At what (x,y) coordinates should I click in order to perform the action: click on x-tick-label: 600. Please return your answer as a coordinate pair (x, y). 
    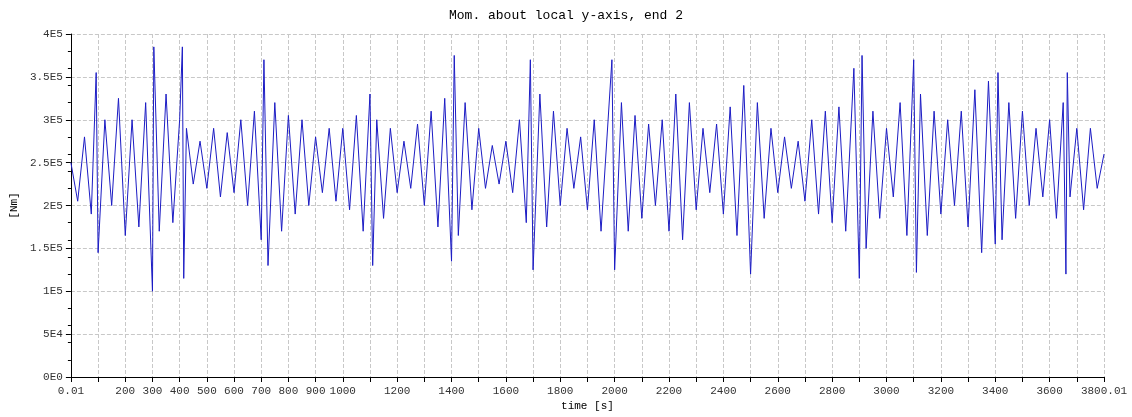
    Looking at the image, I should click on (234, 390).